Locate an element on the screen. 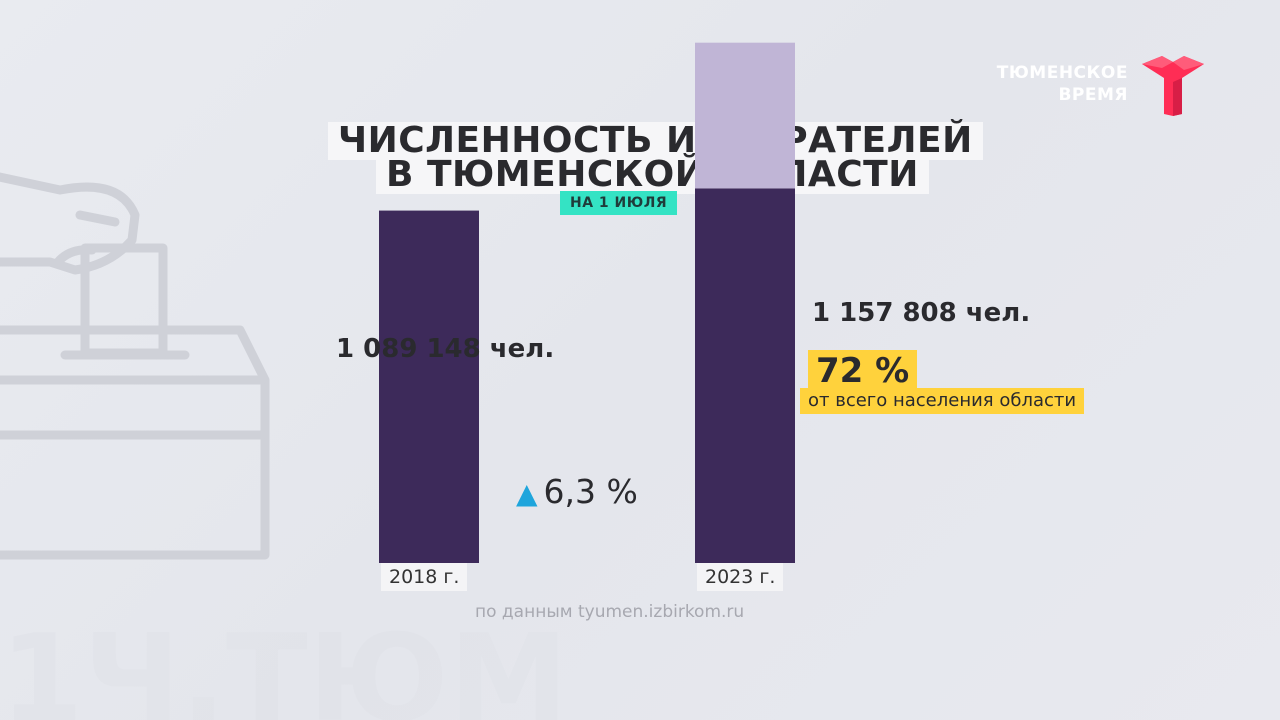 This screenshot has height=720, width=1280. svg-text: 1Ч.ТЮМ is located at coordinates (284, 665).